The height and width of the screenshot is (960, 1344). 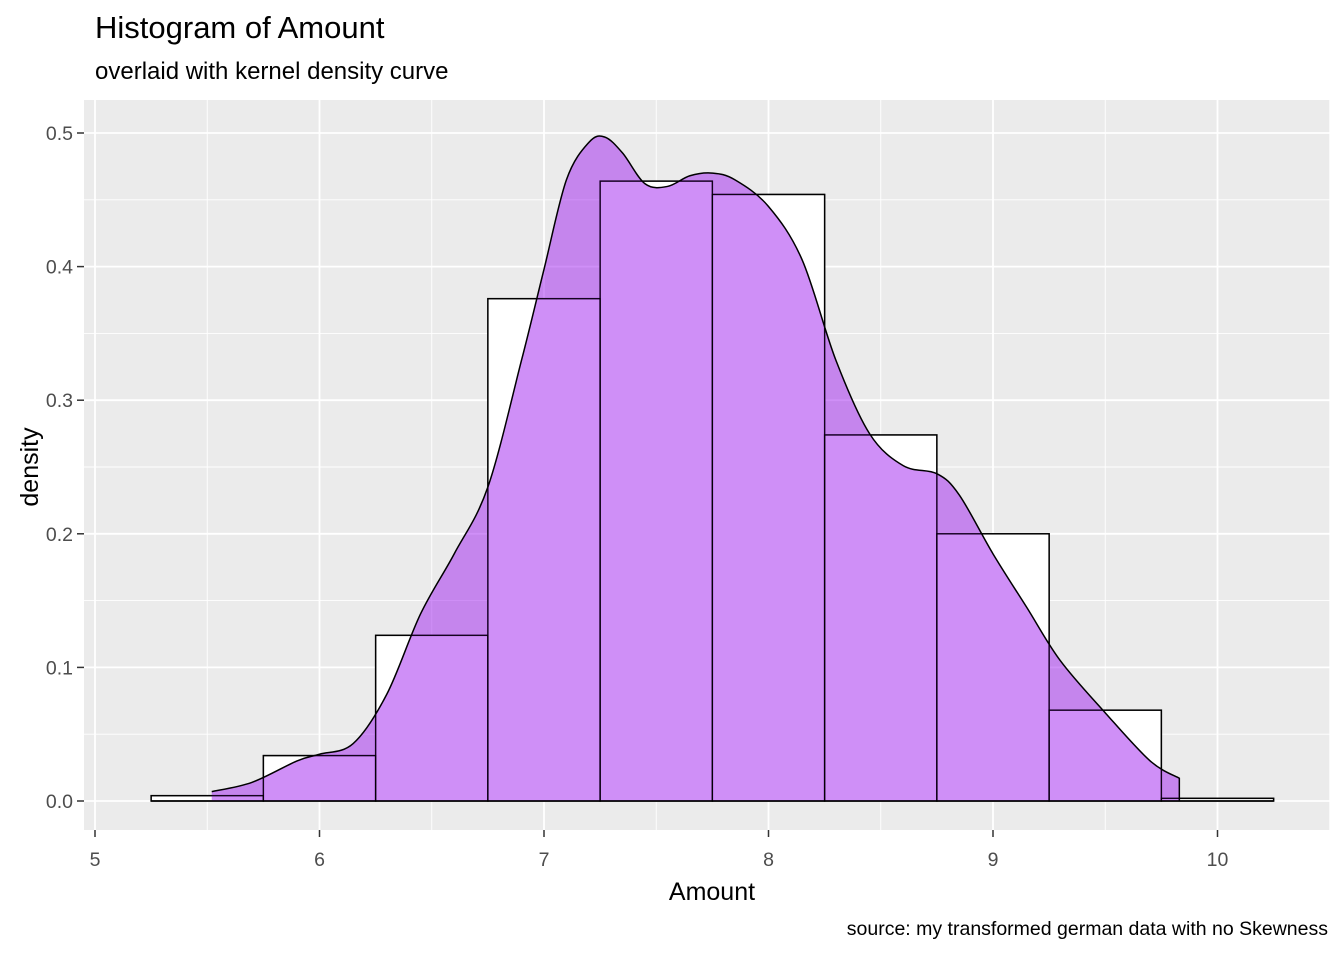 What do you see at coordinates (30, 467) in the screenshot?
I see `y-axis-title: density` at bounding box center [30, 467].